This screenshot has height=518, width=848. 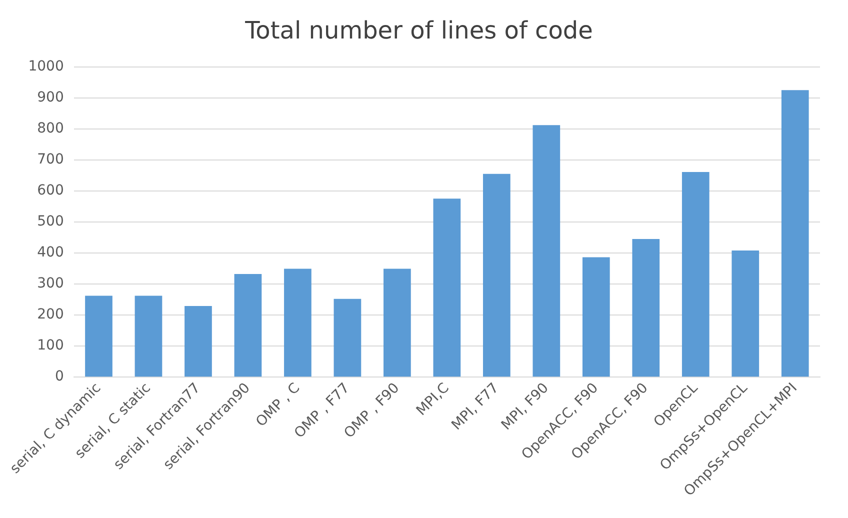 What do you see at coordinates (59, 376) in the screenshot?
I see `y-tick-label: 0` at bounding box center [59, 376].